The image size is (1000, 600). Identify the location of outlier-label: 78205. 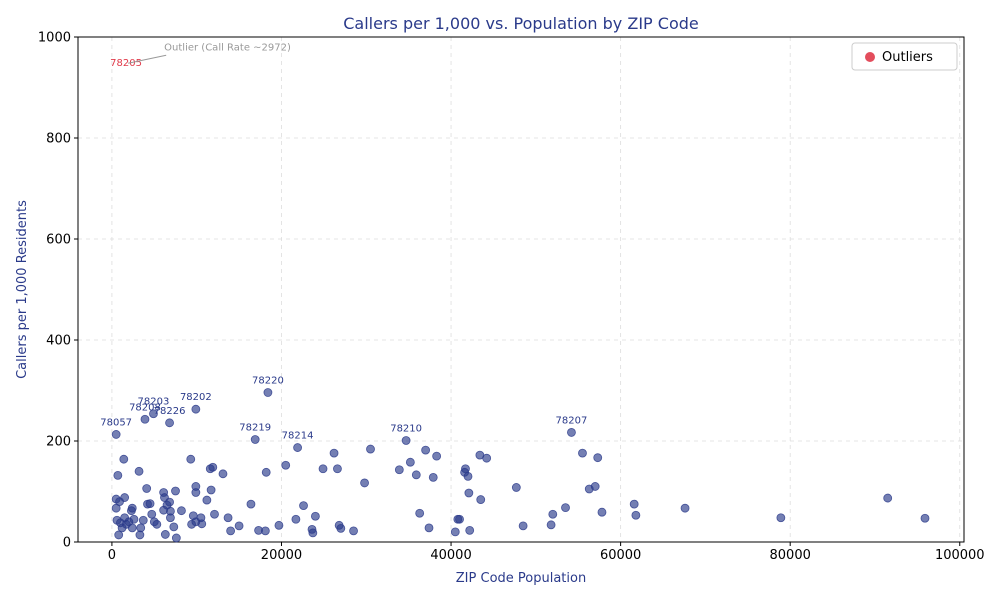
(126, 63).